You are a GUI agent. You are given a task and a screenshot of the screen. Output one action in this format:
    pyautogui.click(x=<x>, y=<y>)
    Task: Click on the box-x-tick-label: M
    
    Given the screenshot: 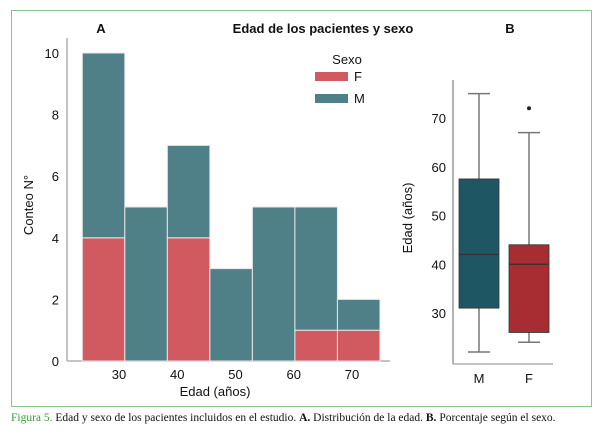 What is the action you would take?
    pyautogui.click(x=479, y=378)
    